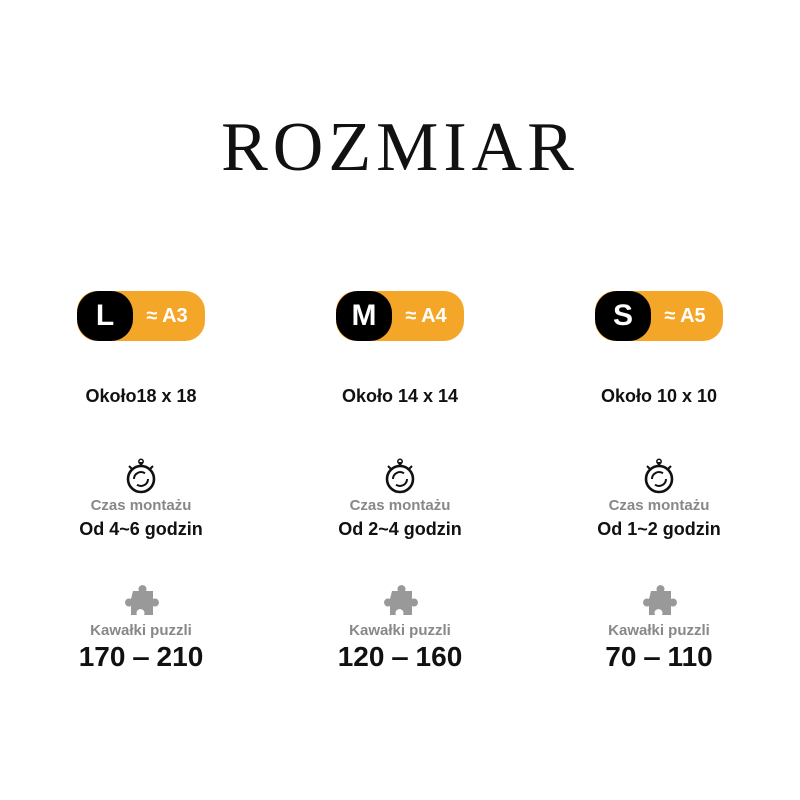 This screenshot has width=800, height=800. Describe the element at coordinates (141, 396) in the screenshot. I see `dimensions: Około18 x 18` at that location.